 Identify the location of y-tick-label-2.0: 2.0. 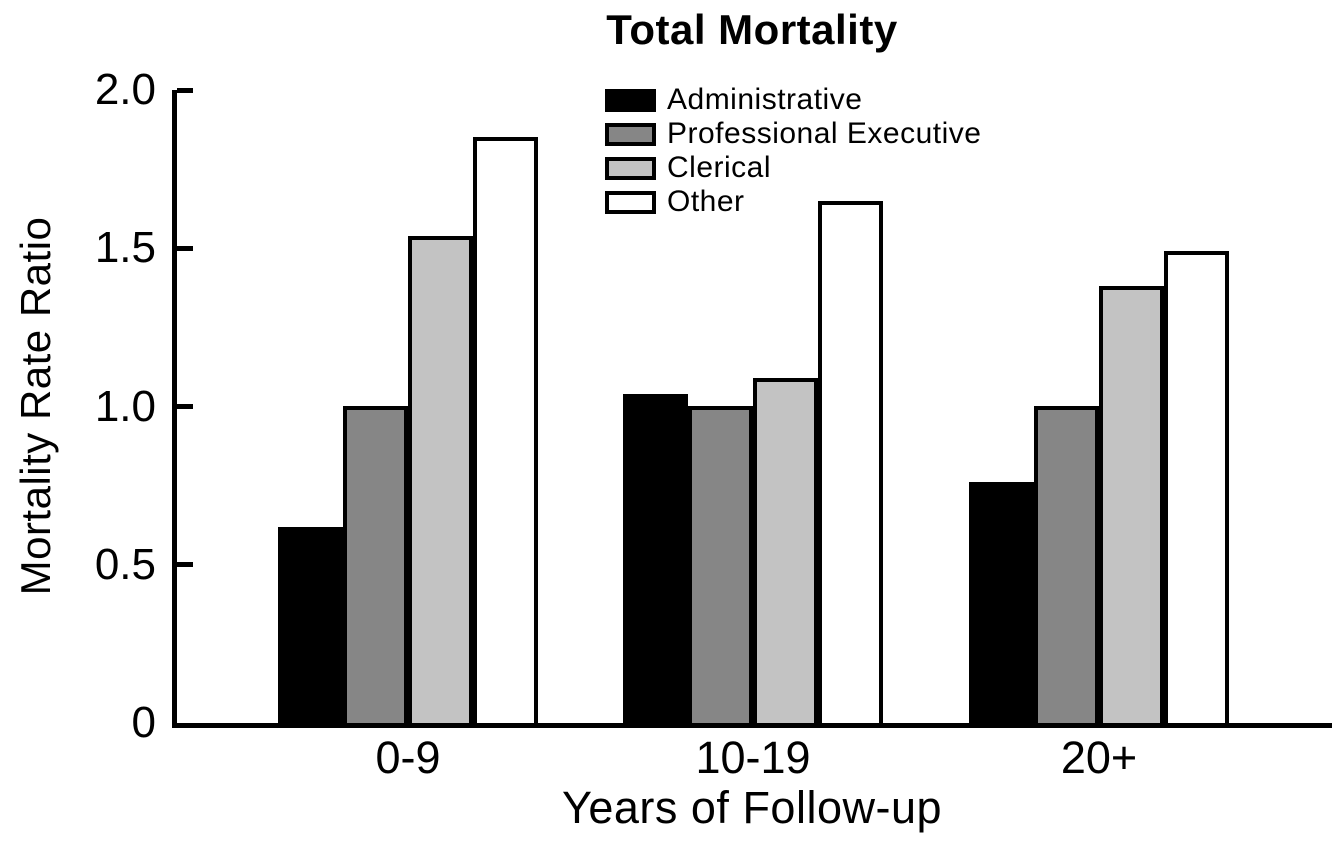
(125, 89).